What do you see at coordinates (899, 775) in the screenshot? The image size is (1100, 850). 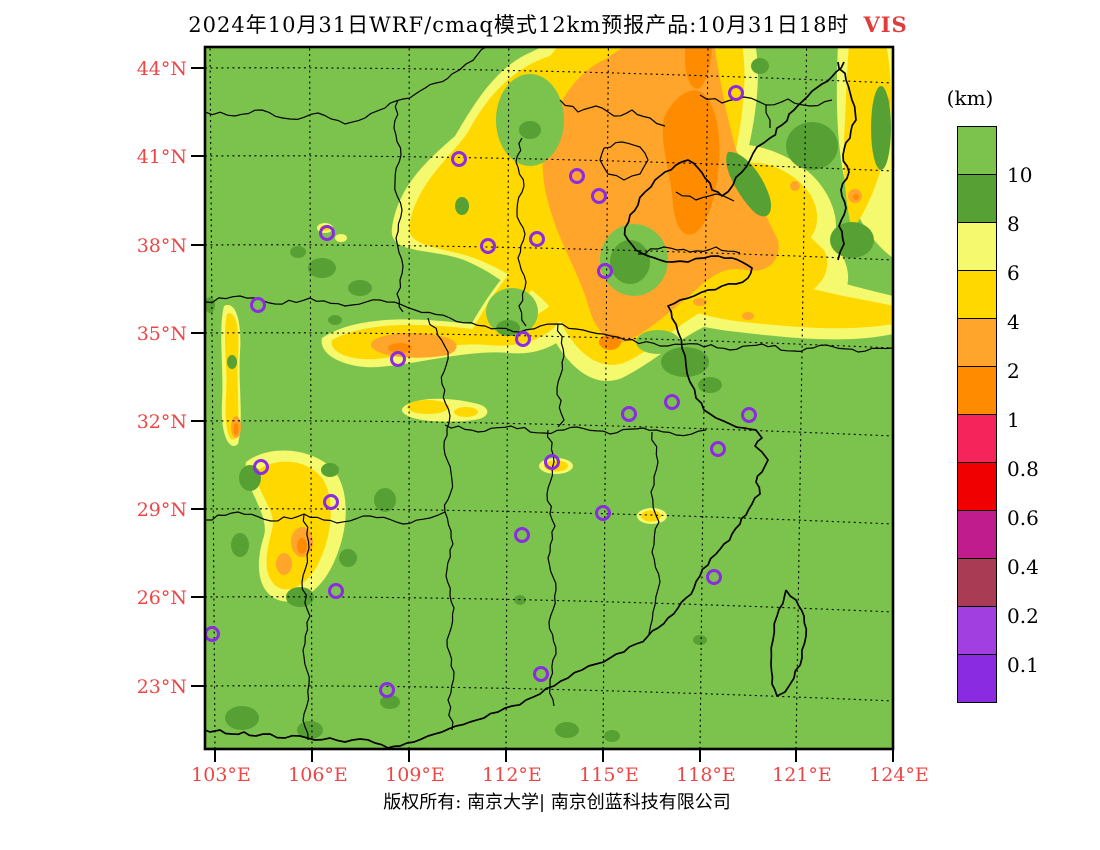 I see `lon-tick-label: 124°E` at bounding box center [899, 775].